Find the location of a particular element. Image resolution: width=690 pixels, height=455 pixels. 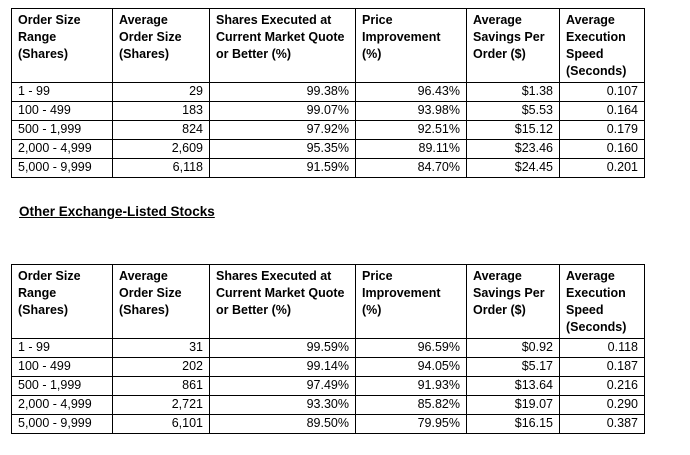

price-improvement-cell: 94.05% is located at coordinates (411, 367).